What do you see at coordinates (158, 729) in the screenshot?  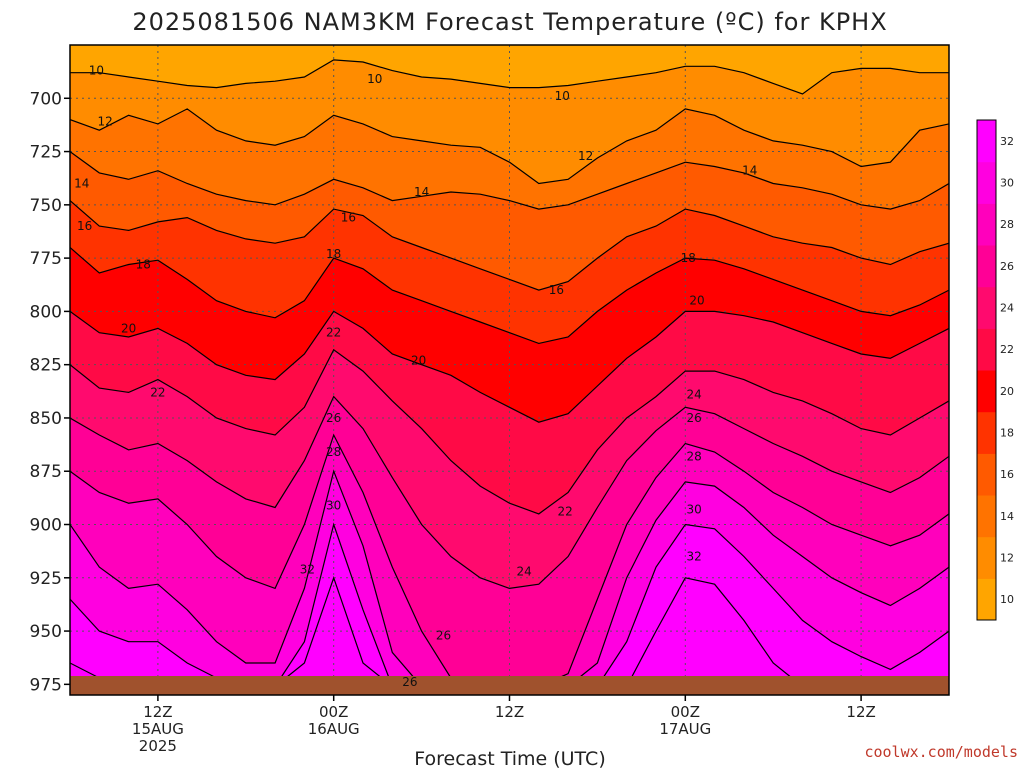 I see `x-tick-label: 15AUG` at bounding box center [158, 729].